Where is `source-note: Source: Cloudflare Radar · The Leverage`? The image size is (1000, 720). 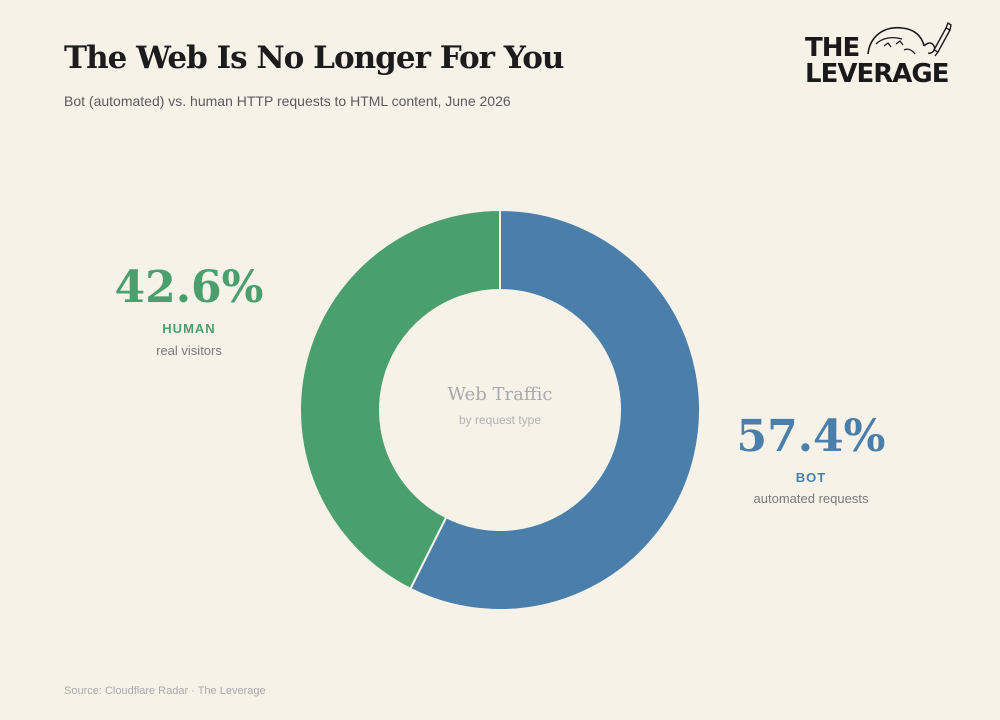 source-note: Source: Cloudflare Radar · The Leverage is located at coordinates (165, 691).